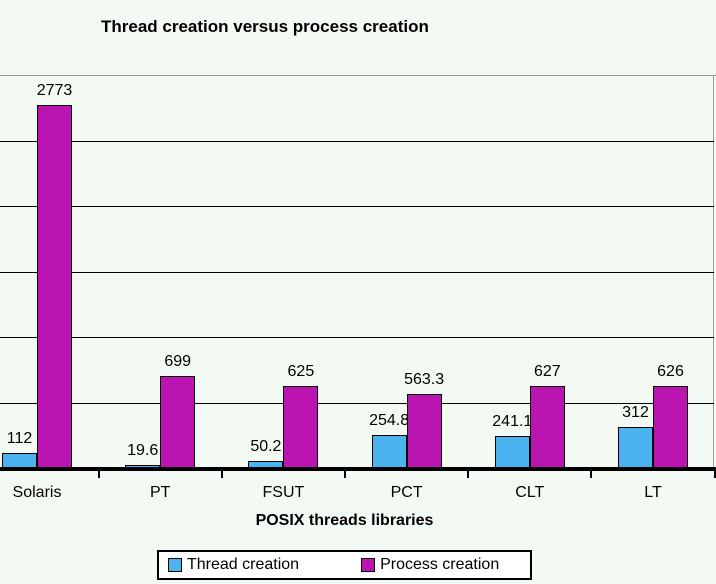 Image resolution: width=716 pixels, height=584 pixels. What do you see at coordinates (512, 422) in the screenshot?
I see `value-label-thread-creation-clt: 241.1` at bounding box center [512, 422].